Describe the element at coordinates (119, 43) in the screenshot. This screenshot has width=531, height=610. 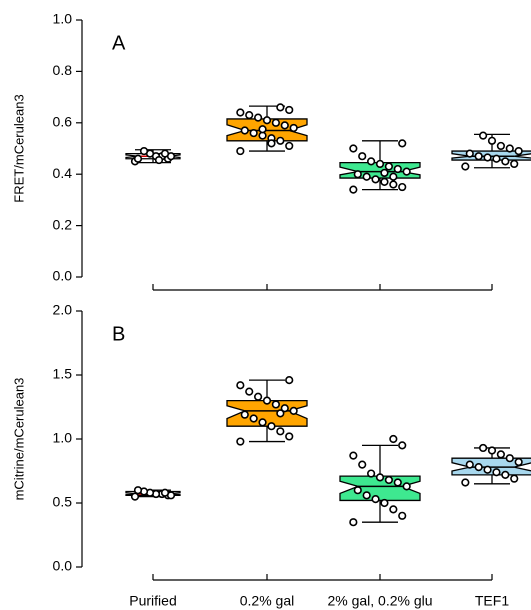
I see `panel-label: A` at that location.